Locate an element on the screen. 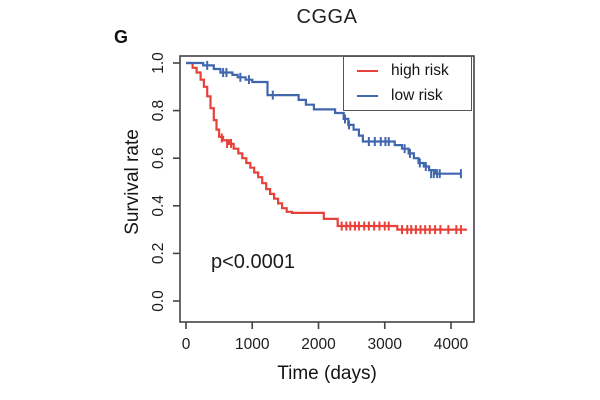  legend: high risk low risk is located at coordinates (407, 83).